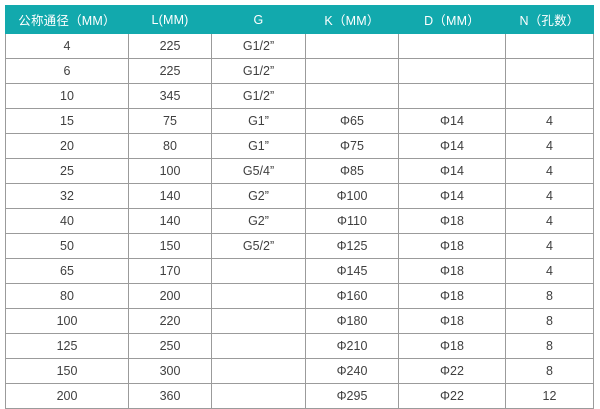 Image resolution: width=600 pixels, height=409 pixels. I want to click on cell-dn: 25, so click(67, 171).